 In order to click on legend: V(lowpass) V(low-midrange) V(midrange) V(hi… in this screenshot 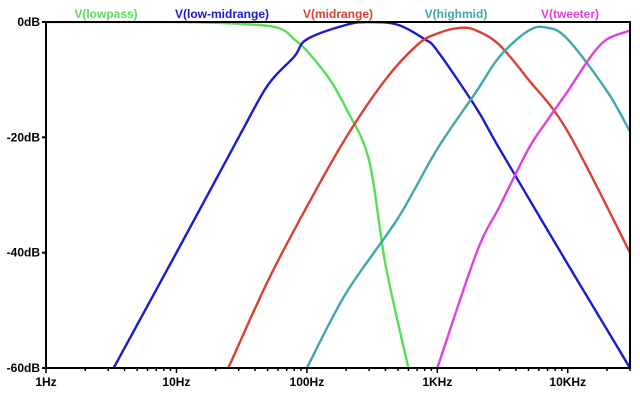, I will do `click(336, 14)`.